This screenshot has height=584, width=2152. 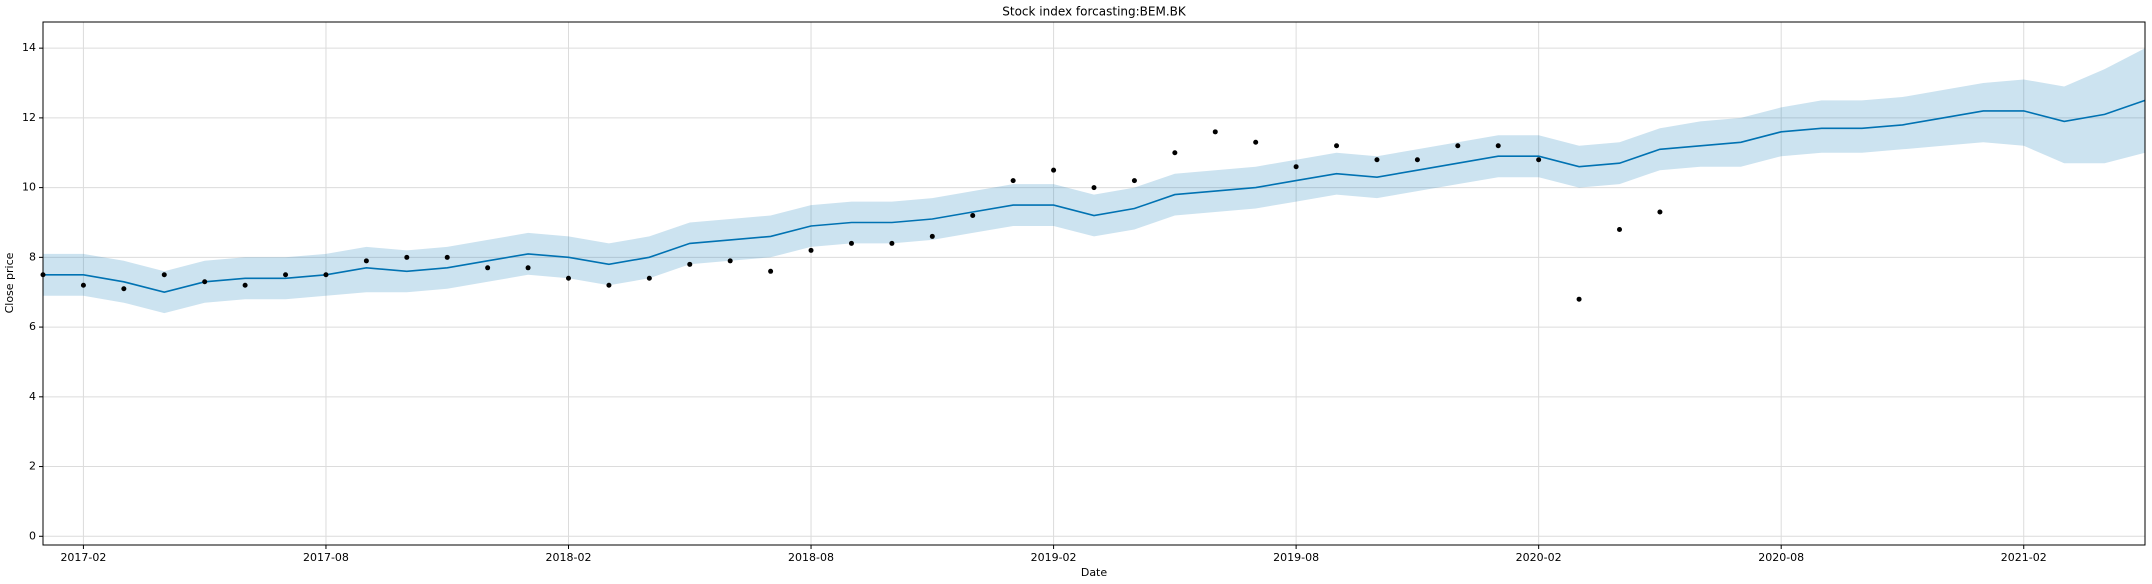 I want to click on x-tick-label: 2021-02, so click(x=2024, y=557).